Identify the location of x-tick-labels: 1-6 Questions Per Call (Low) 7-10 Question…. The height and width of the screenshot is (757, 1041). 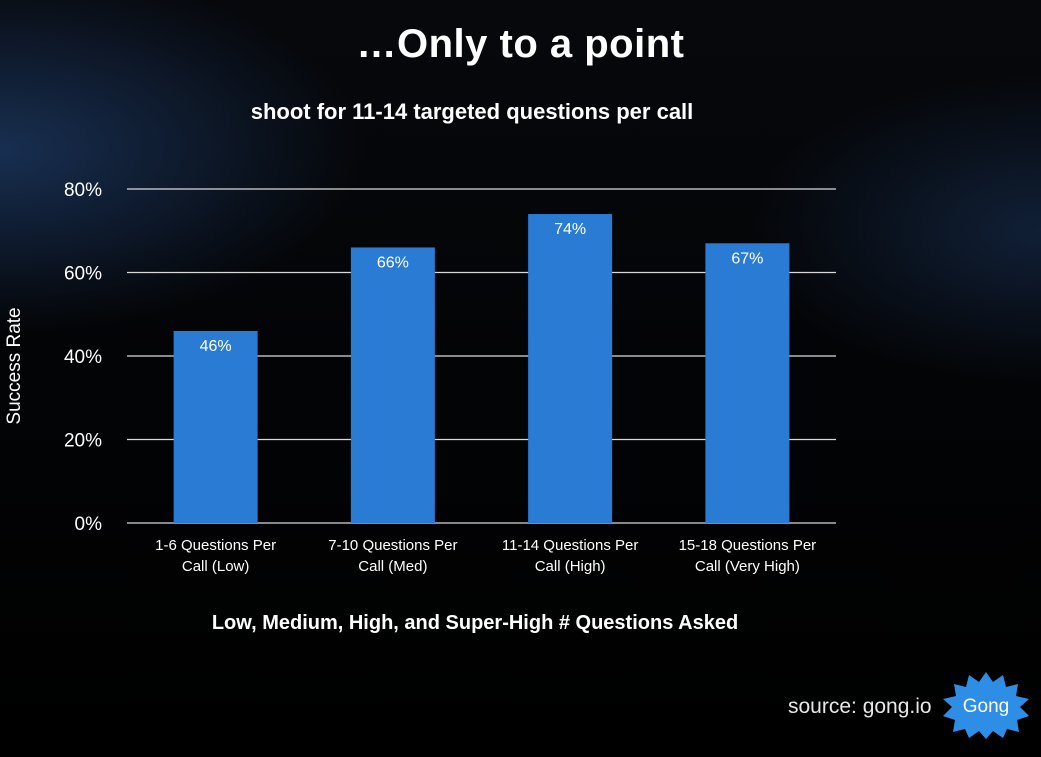
(485, 556).